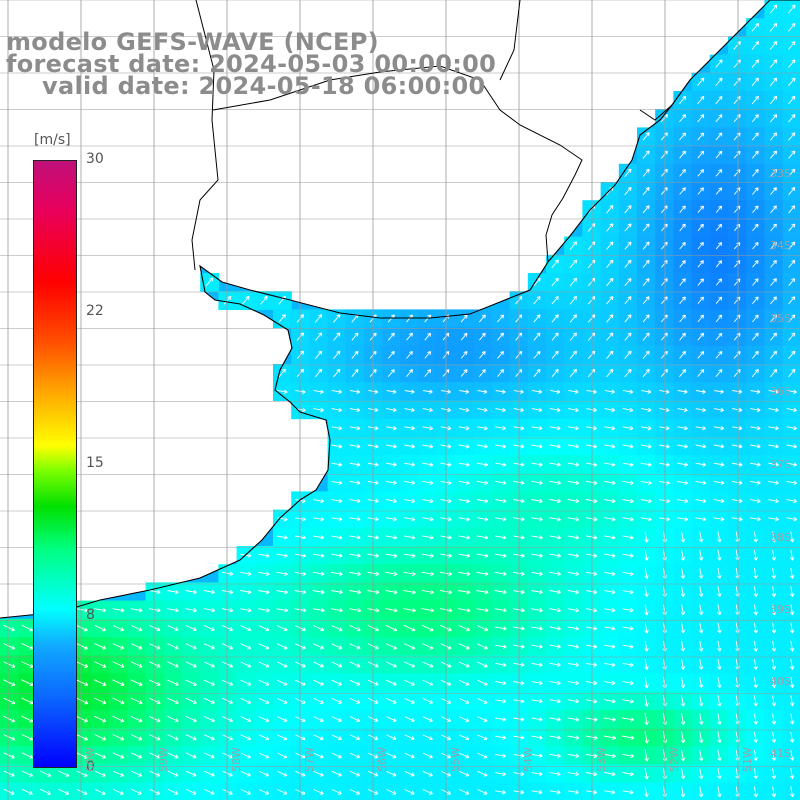 The height and width of the screenshot is (800, 800). I want to click on lat-label: 39S, so click(780, 609).